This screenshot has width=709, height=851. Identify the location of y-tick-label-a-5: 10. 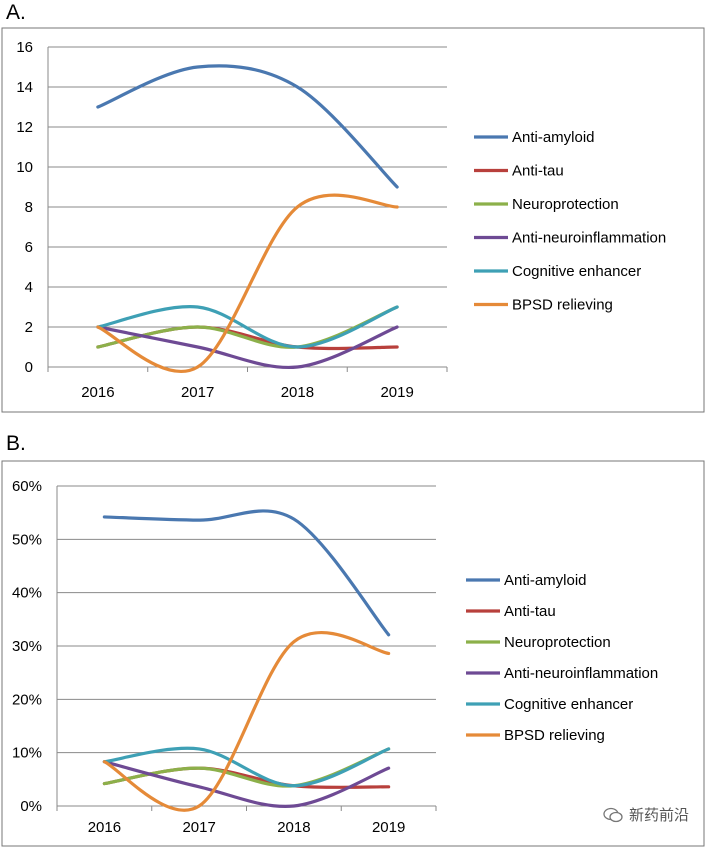
(24, 167).